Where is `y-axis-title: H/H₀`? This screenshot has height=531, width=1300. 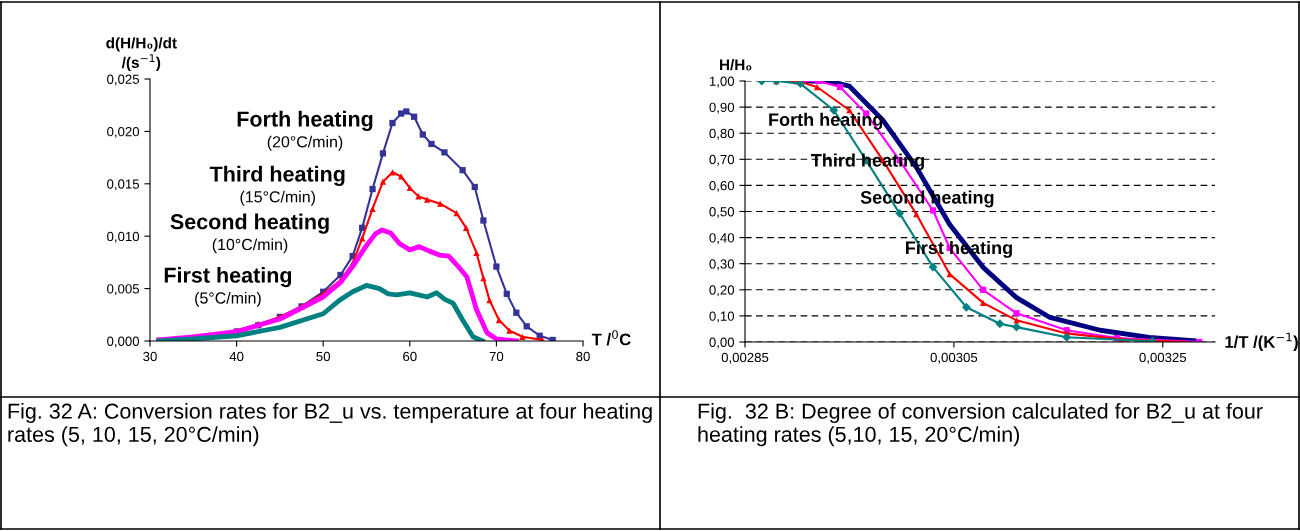
y-axis-title: H/H₀ is located at coordinates (736, 64).